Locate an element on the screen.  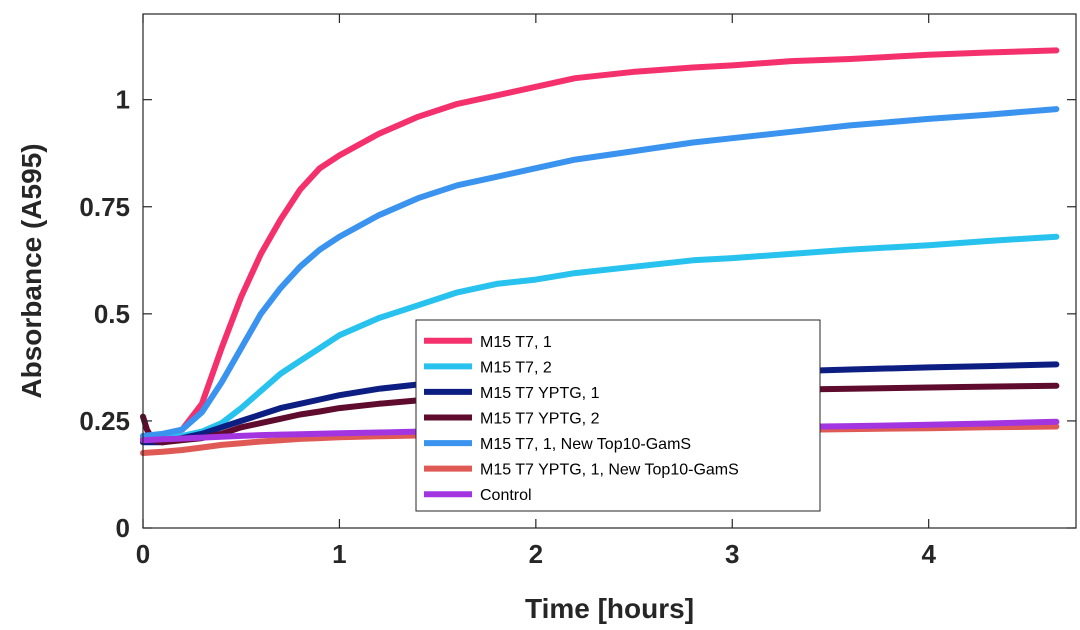
legend-entry: M15 T7 YPTG, 2 is located at coordinates (540, 419).